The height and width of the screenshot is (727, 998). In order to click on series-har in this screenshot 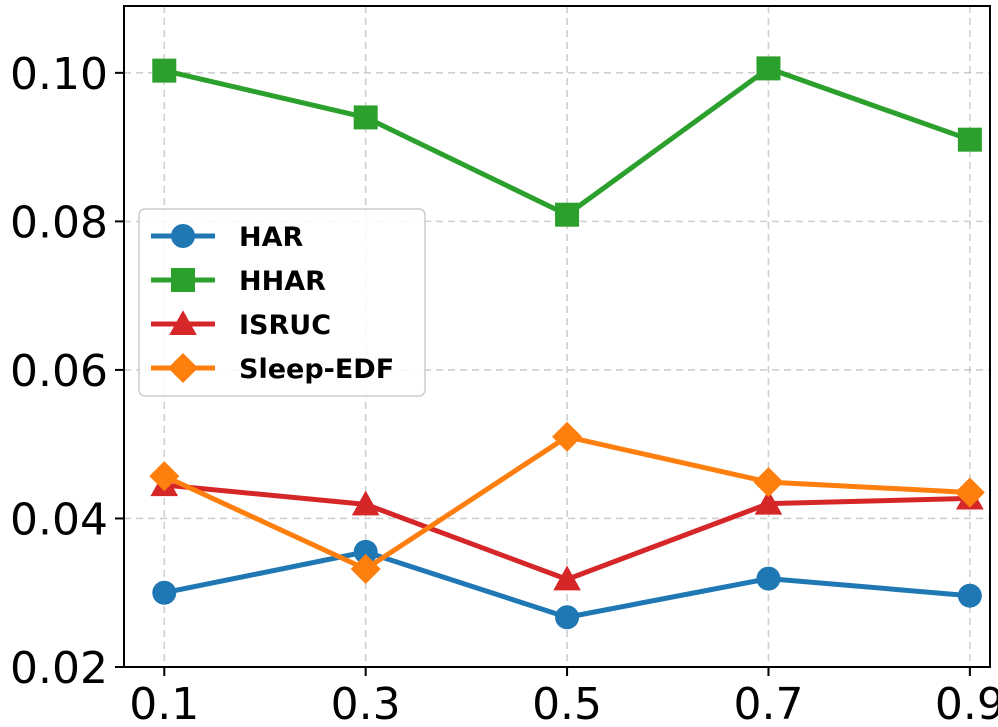, I will do `click(567, 584)`.